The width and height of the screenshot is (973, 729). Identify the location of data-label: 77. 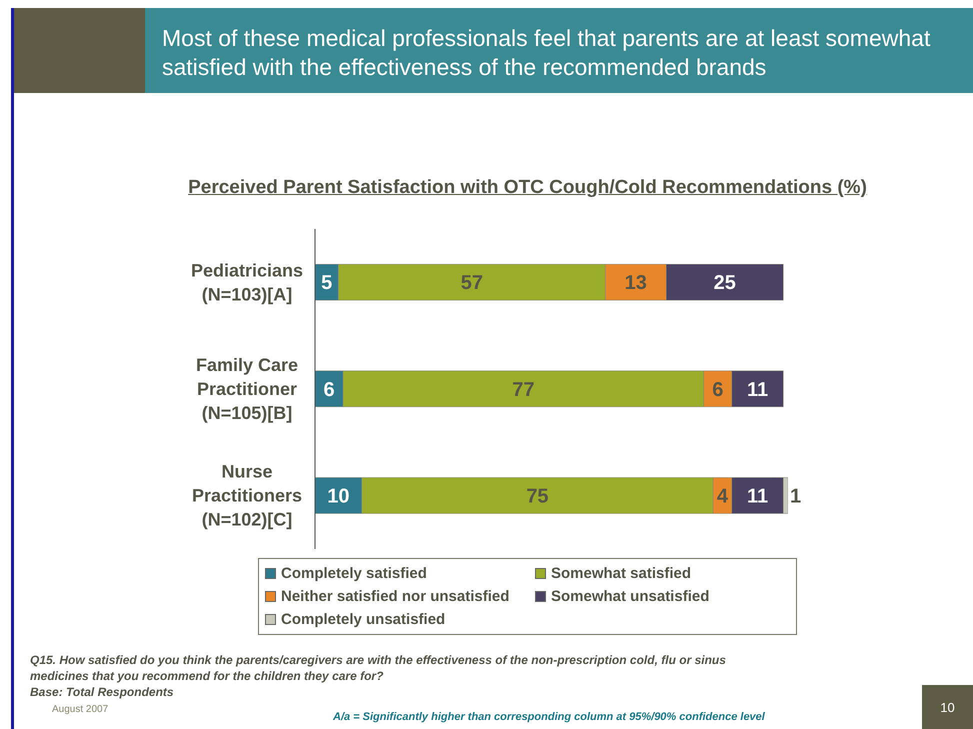
(523, 389).